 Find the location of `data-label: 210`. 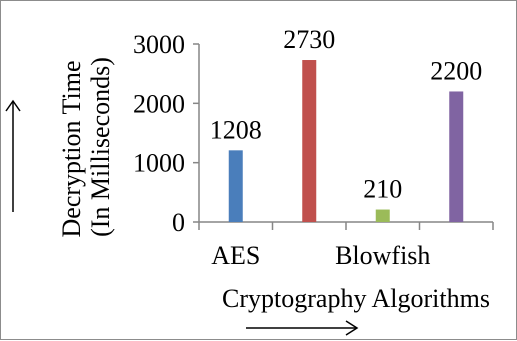

data-label: 210 is located at coordinates (382, 189).